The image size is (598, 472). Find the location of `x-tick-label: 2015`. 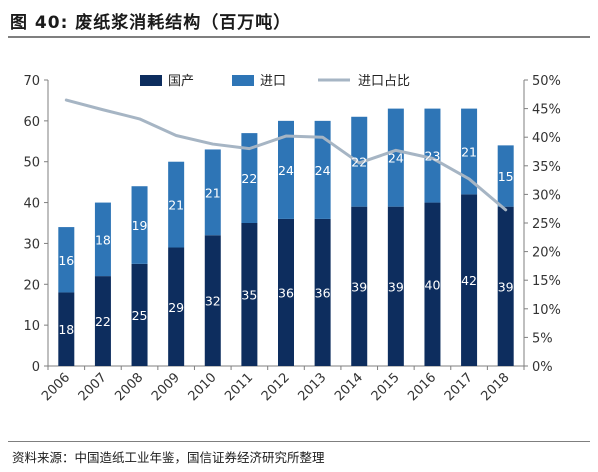

x-tick-label: 2015 is located at coordinates (386, 387).